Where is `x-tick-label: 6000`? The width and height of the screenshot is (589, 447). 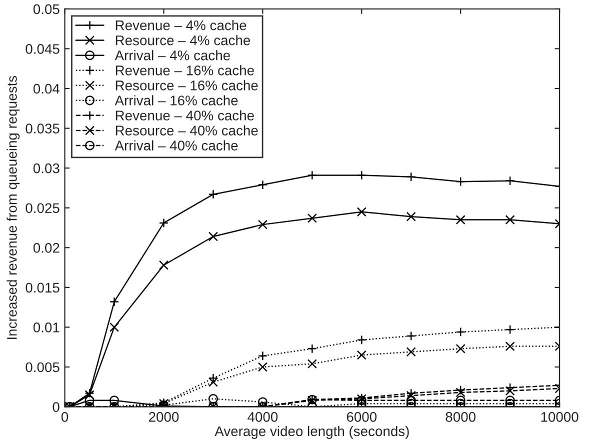
x-tick-label: 6000 is located at coordinates (361, 417).